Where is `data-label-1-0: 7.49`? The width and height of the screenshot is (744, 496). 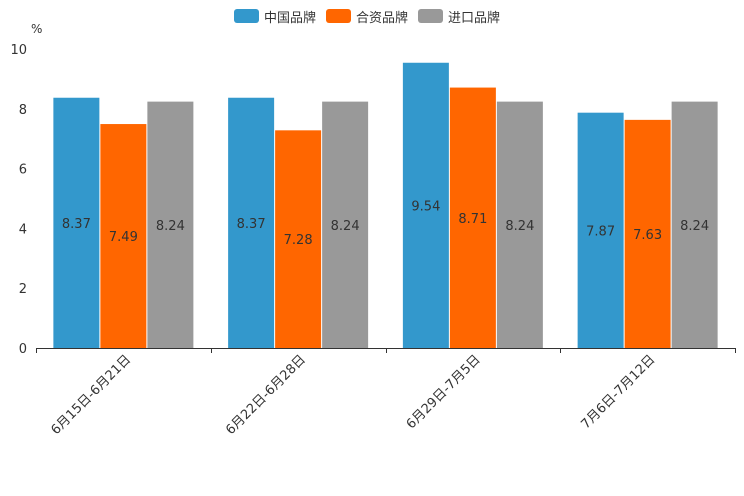 data-label-1-0: 7.49 is located at coordinates (123, 237).